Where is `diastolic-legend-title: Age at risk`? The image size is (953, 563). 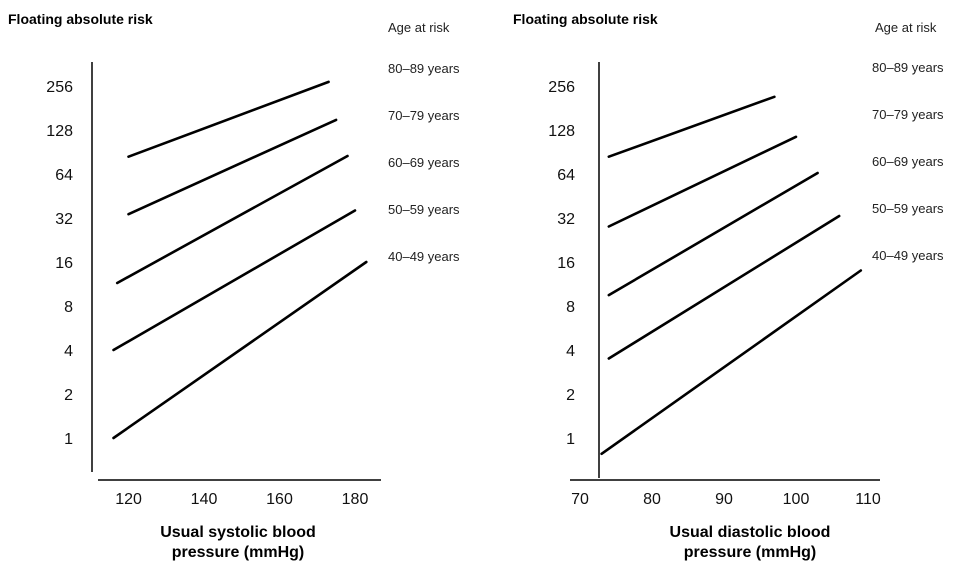
diastolic-legend-title: Age at risk is located at coordinates (906, 27).